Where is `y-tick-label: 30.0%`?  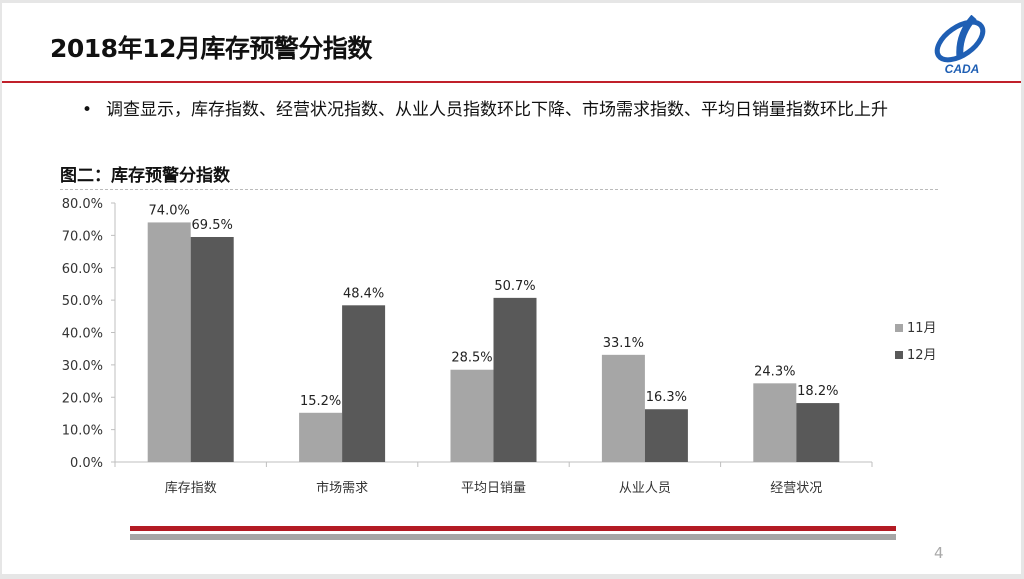
y-tick-label: 30.0% is located at coordinates (82, 366).